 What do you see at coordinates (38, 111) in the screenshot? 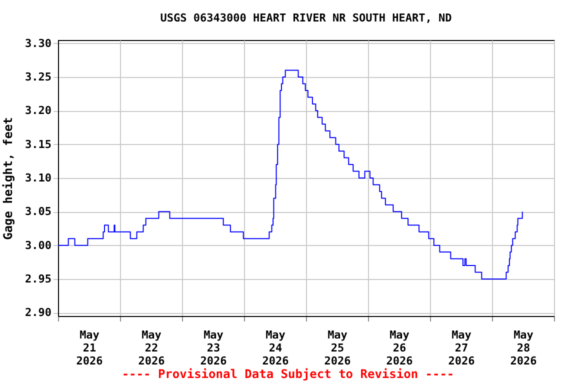
I see `y-tick-label: 3.20` at bounding box center [38, 111].